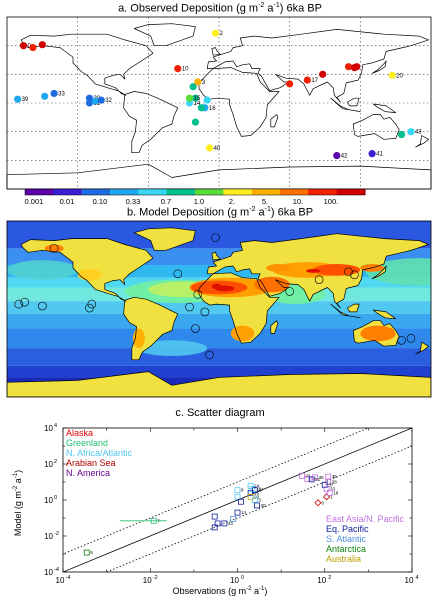 This screenshot has width=440, height=600. What do you see at coordinates (335, 482) in the screenshot?
I see `point-label: 38` at bounding box center [335, 482].